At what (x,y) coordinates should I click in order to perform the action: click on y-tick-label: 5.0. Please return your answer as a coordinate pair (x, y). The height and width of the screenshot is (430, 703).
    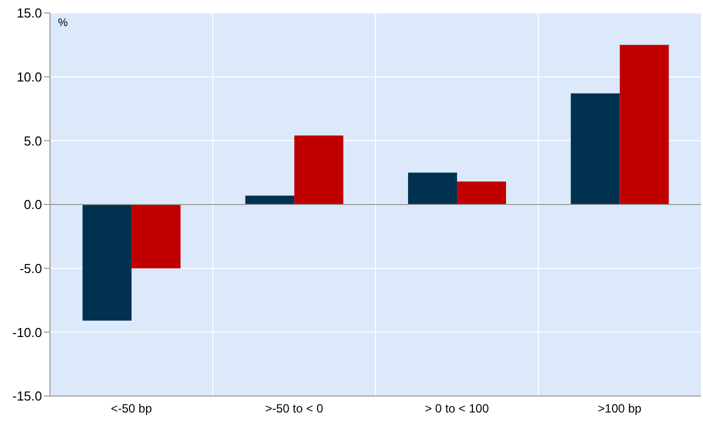
    Looking at the image, I should click on (33, 140).